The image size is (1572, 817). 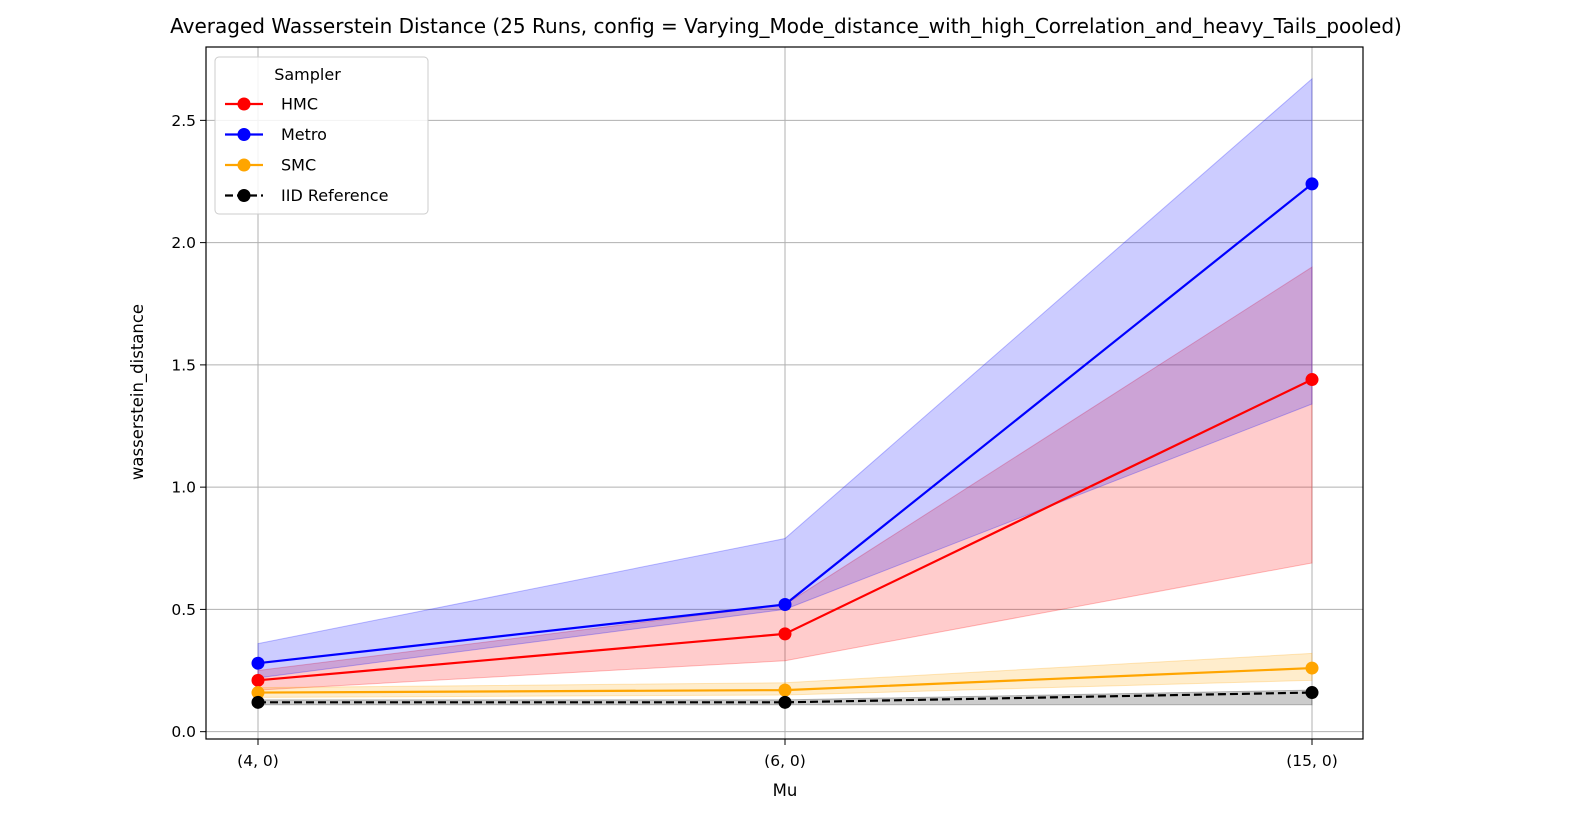 What do you see at coordinates (785, 790) in the screenshot?
I see `x-axis-label: Mu` at bounding box center [785, 790].